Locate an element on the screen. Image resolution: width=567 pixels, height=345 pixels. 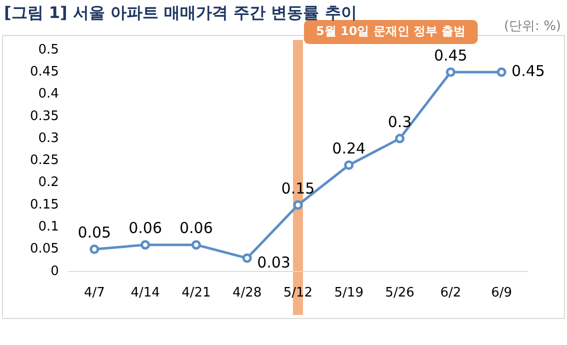
x-tick-label: 4/14 is located at coordinates (145, 293).